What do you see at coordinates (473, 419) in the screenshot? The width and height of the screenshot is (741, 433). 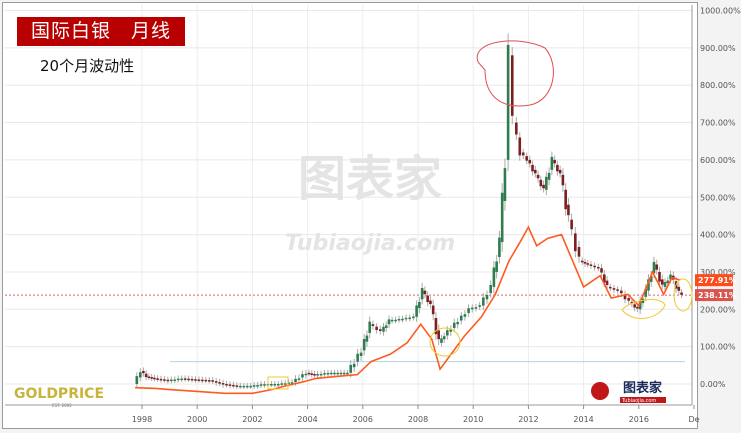 I see `x-tick-label: 2010` at bounding box center [473, 419].